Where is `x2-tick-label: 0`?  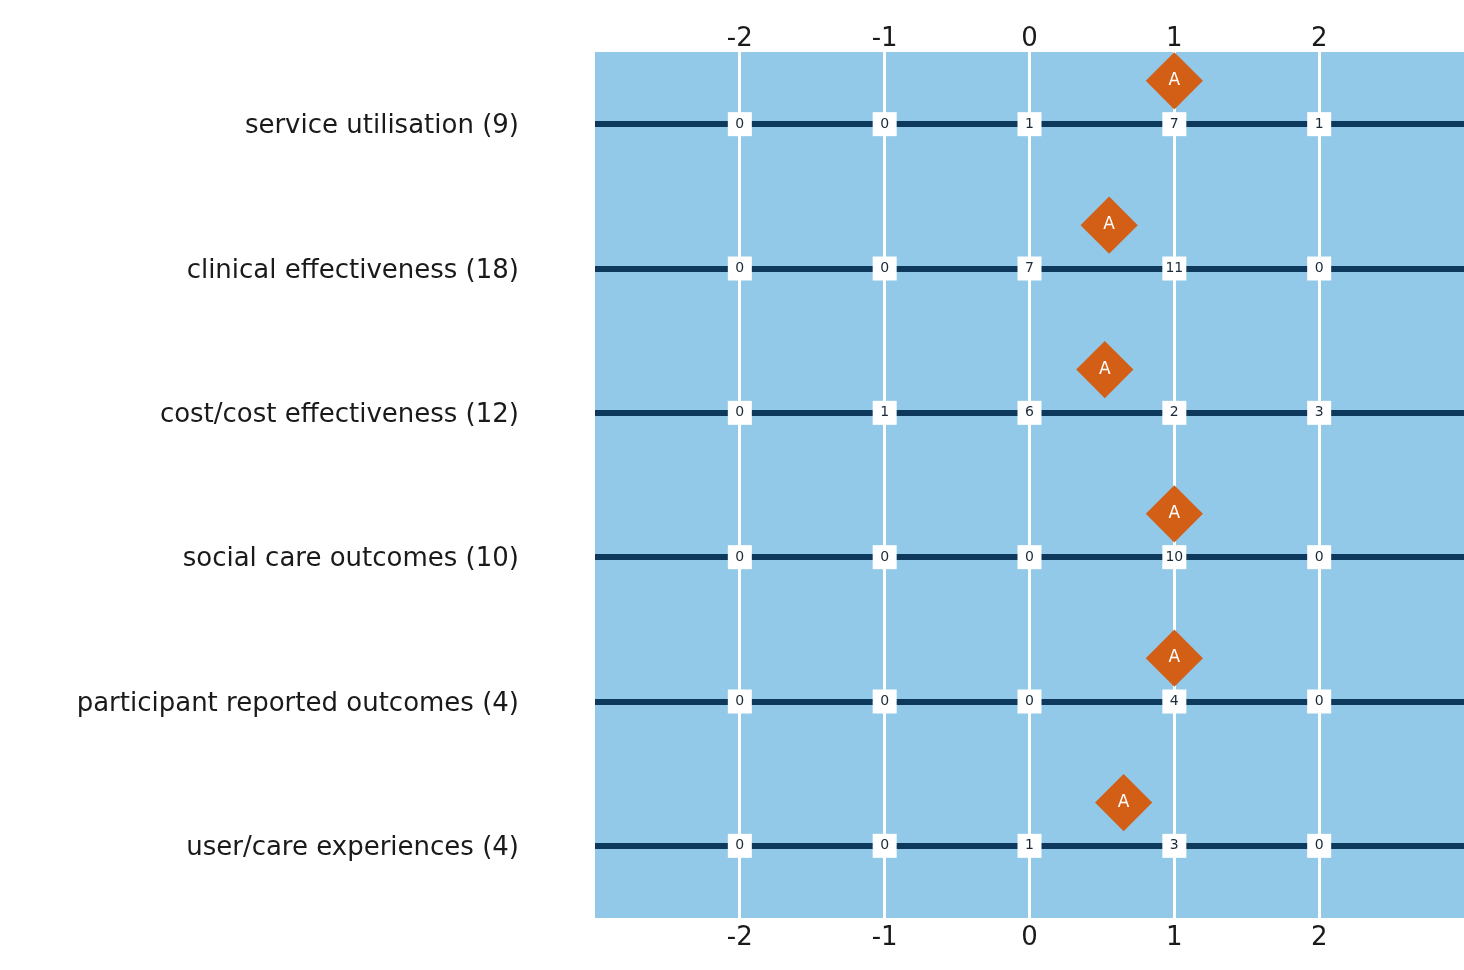 x2-tick-label: 0 is located at coordinates (1029, 936).